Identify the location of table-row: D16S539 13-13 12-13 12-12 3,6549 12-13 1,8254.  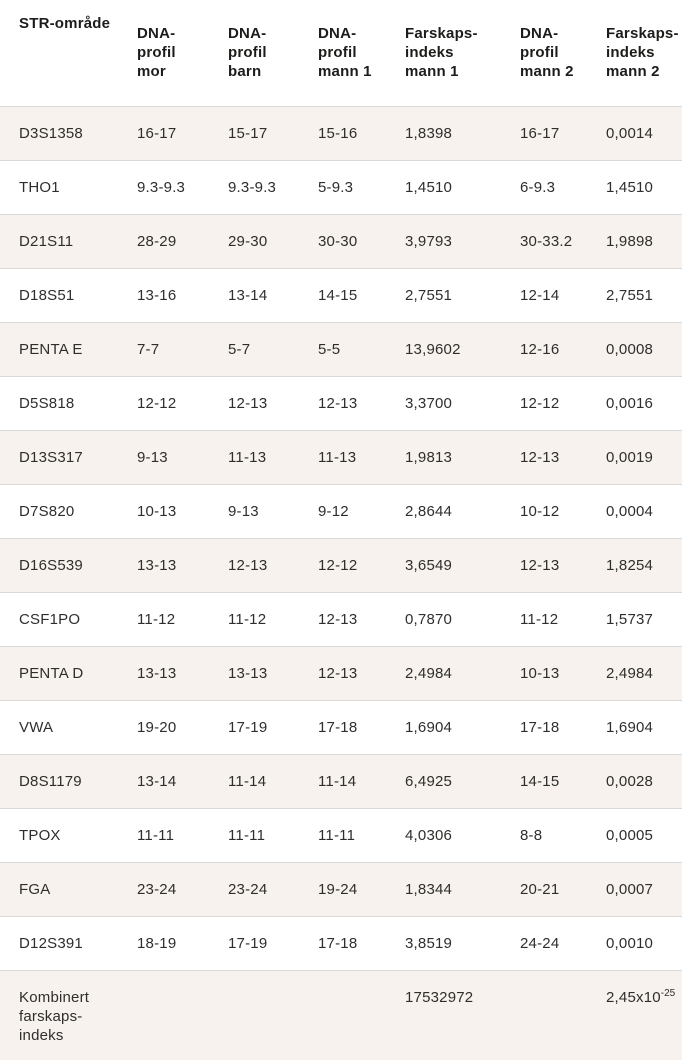
(341, 565).